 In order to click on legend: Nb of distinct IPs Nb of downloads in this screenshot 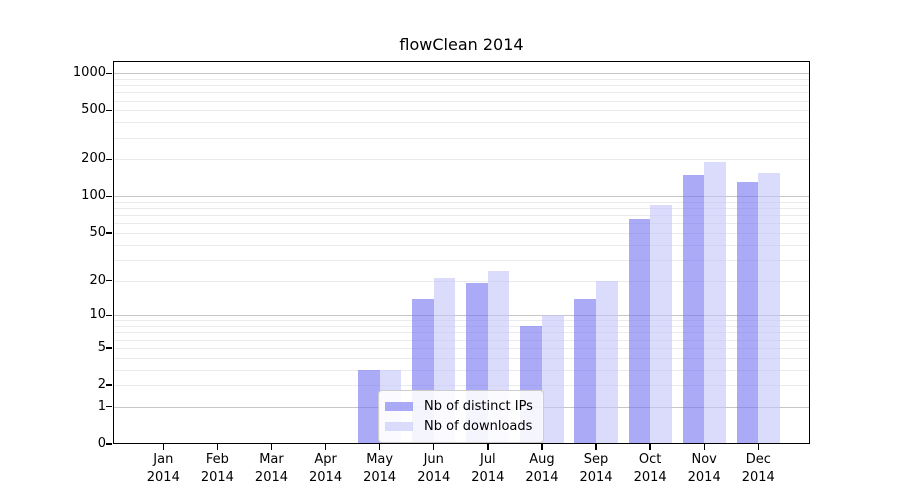, I will do `click(461, 416)`.